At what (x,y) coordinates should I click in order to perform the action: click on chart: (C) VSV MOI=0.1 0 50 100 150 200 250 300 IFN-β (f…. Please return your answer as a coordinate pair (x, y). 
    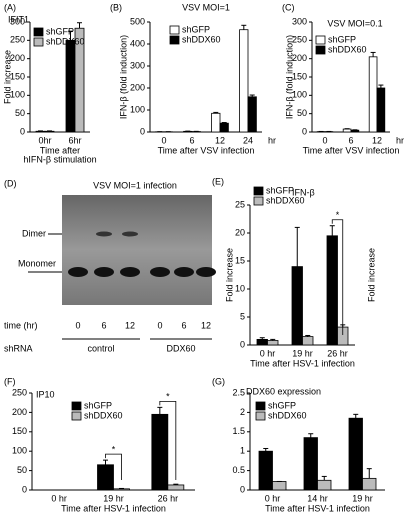
    Looking at the image, I should click on (343, 78).